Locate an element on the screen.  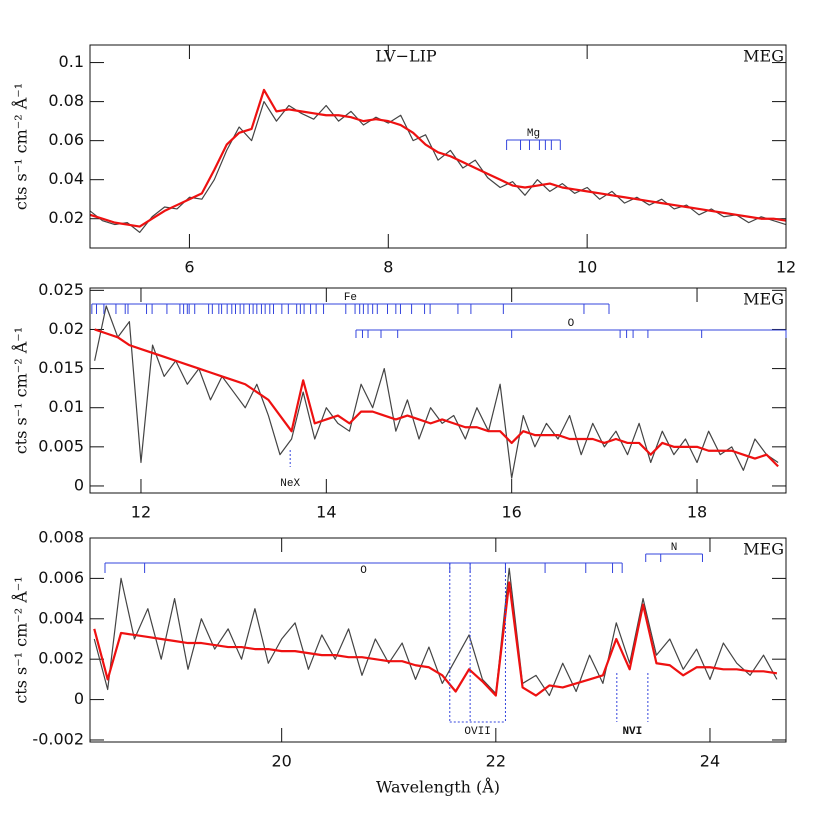
chart-title: LV−LIP is located at coordinates (406, 56).